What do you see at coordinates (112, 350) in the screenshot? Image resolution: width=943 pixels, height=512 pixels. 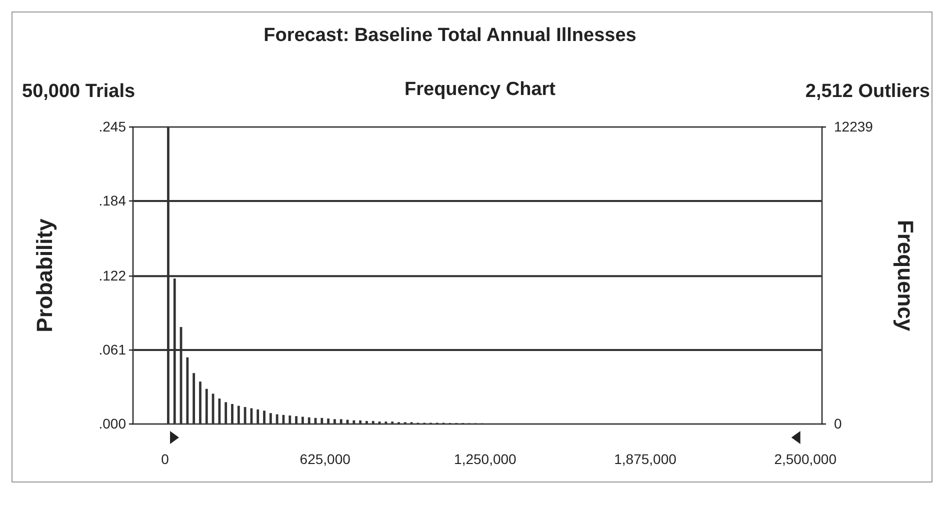 I see `y-tick-label: .061` at bounding box center [112, 350].